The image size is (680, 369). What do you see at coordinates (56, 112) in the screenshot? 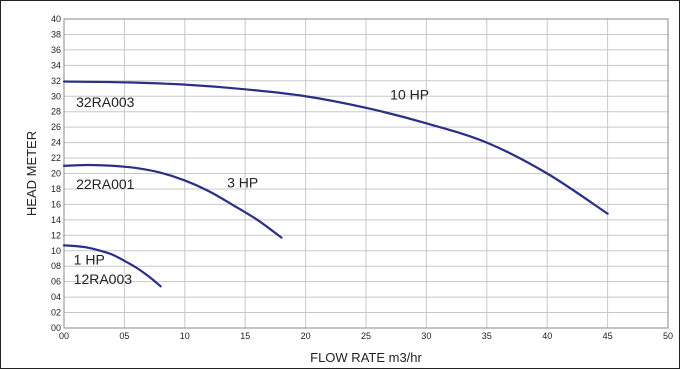
I see `y-tick-label: 28` at bounding box center [56, 112].